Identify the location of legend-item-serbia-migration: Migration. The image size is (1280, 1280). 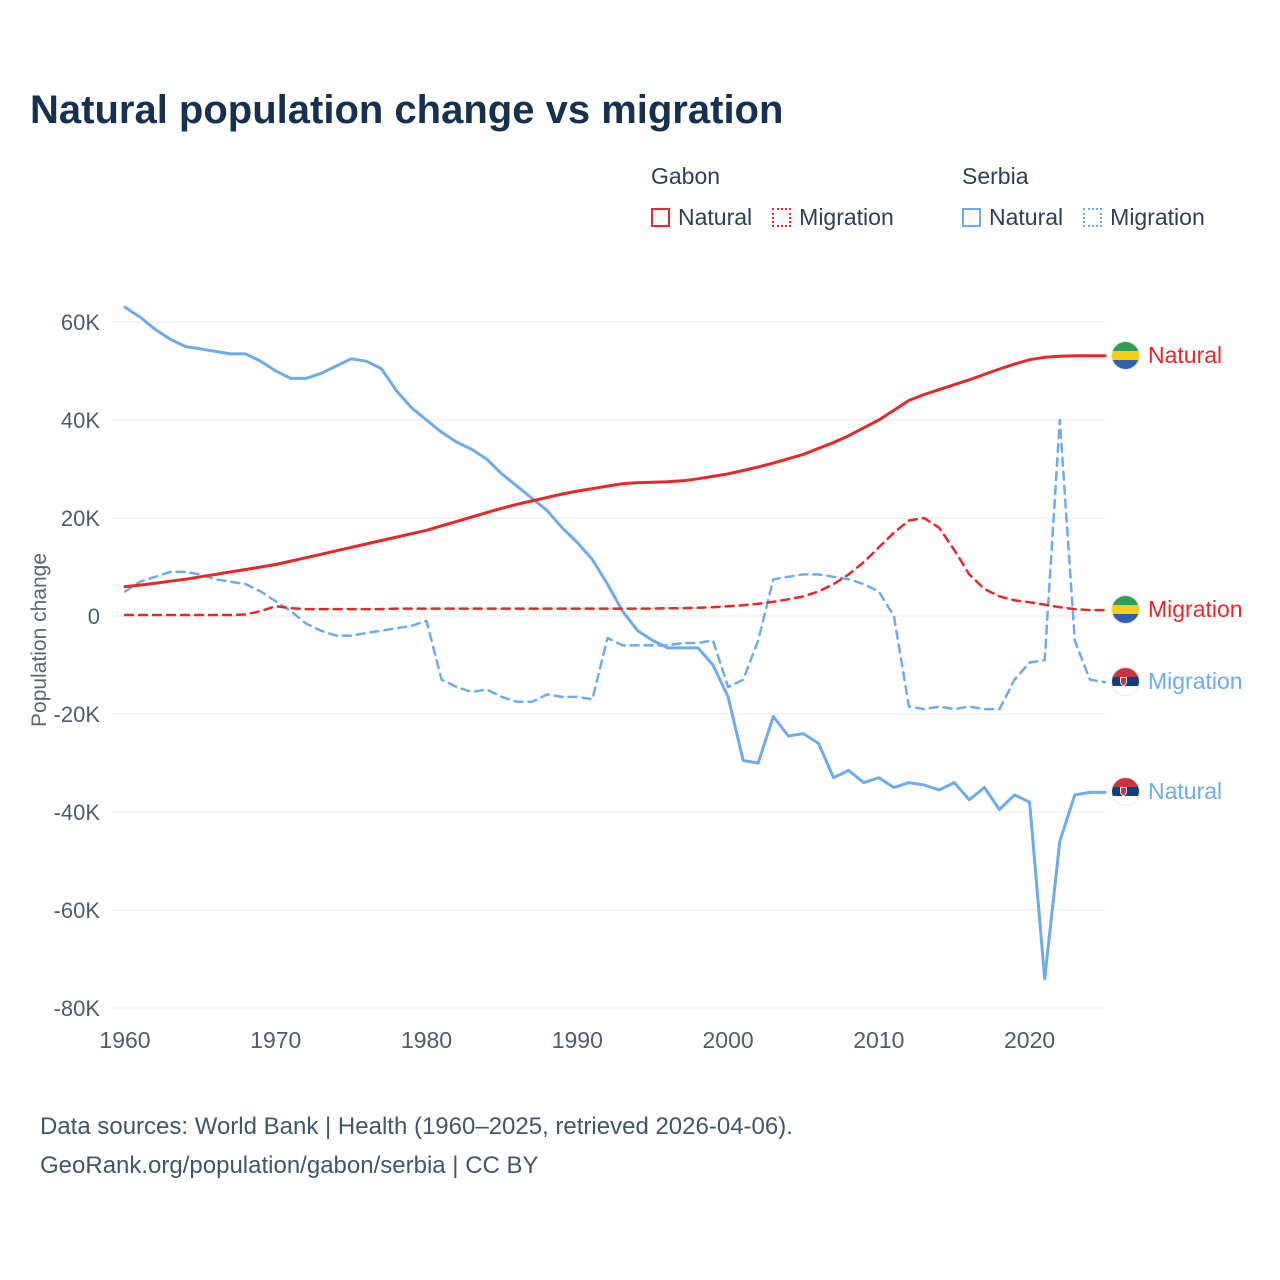
(1144, 217).